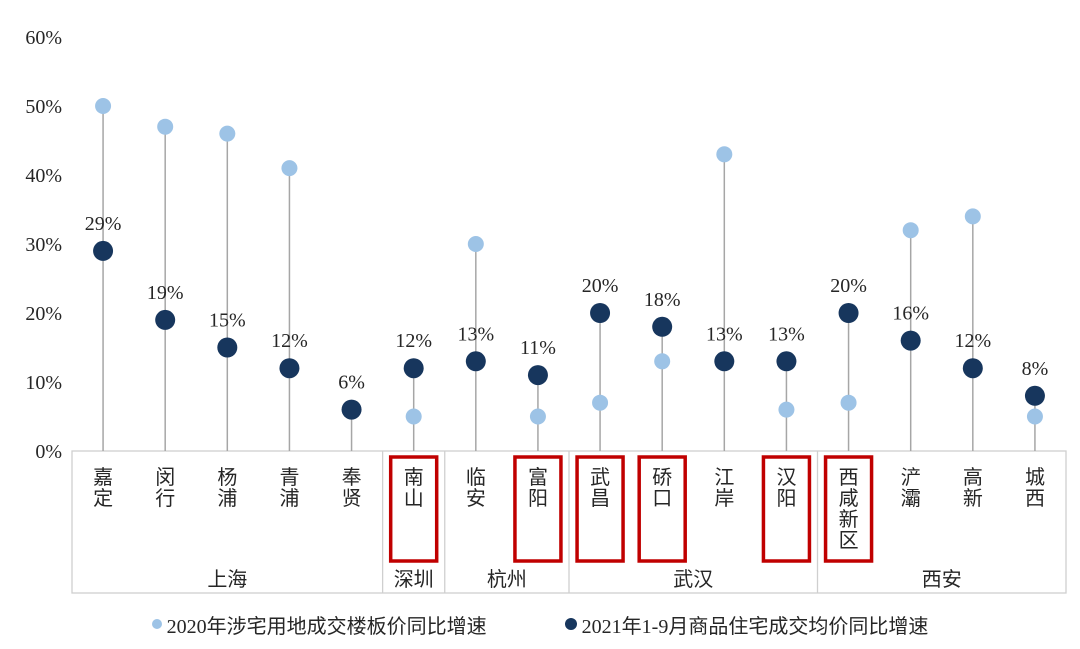 This screenshot has width=1080, height=649. I want to click on dot-2020-江岸, so click(724, 154).